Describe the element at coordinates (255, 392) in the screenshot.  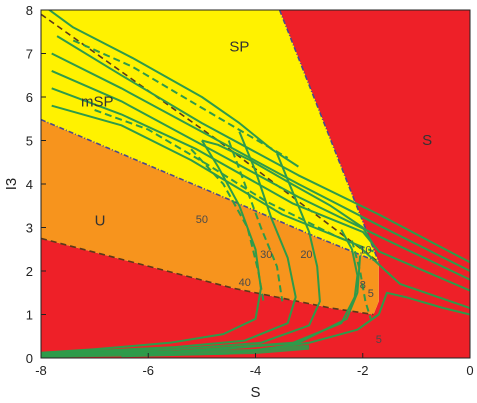
I see `x-axis-label: S` at that location.